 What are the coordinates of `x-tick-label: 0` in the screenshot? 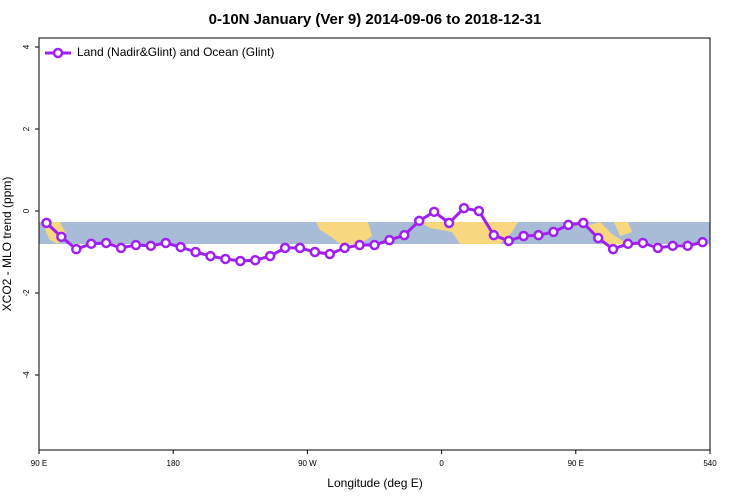 It's located at (441, 463).